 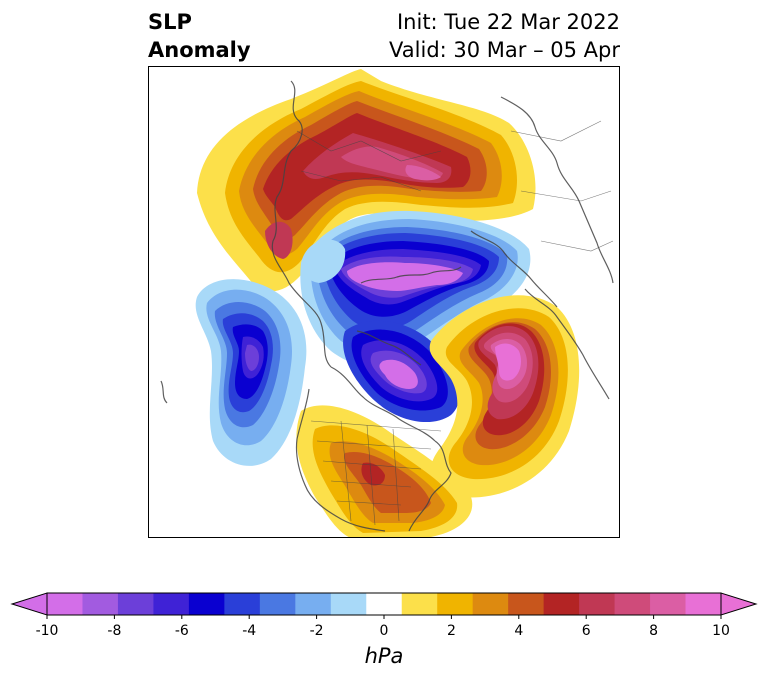 I want to click on colorbar-tick-label: 8, so click(x=653, y=631).